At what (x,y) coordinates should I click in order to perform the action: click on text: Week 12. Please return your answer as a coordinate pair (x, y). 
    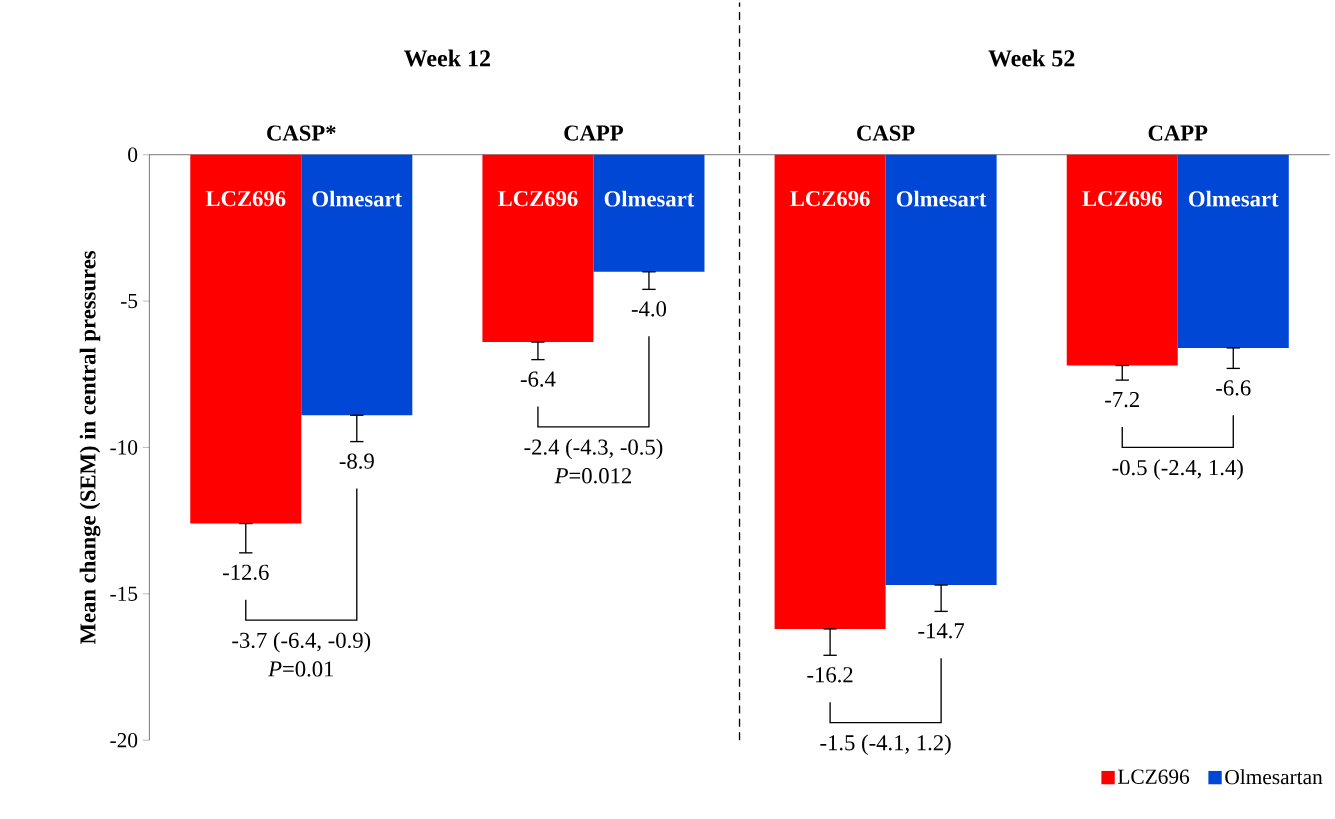
    Looking at the image, I should click on (447, 58).